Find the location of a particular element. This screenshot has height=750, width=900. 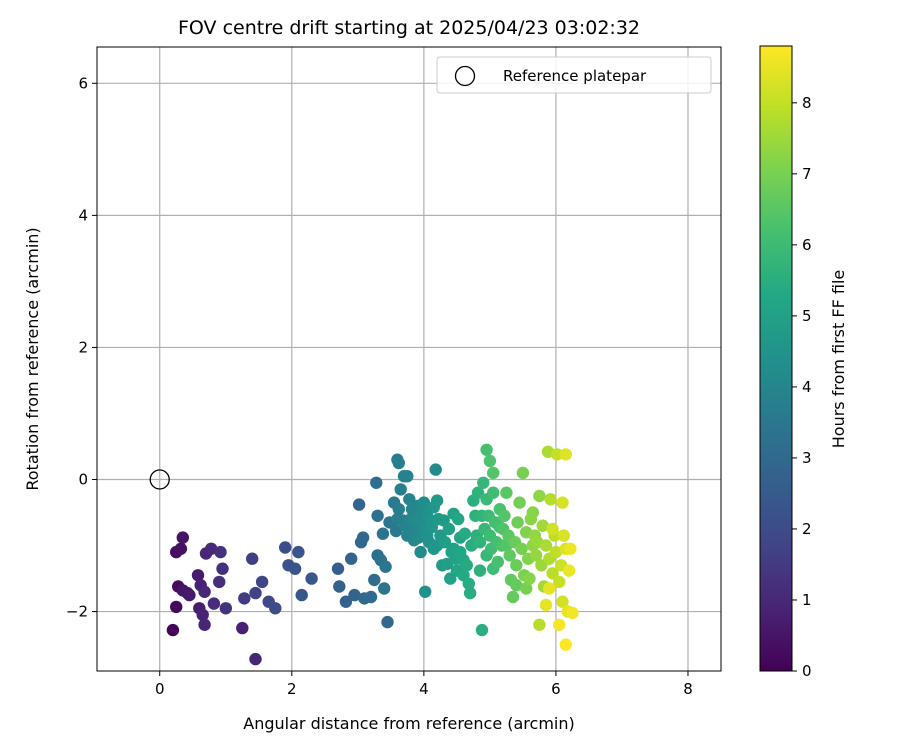

x-tick-label: 8 is located at coordinates (688, 689).